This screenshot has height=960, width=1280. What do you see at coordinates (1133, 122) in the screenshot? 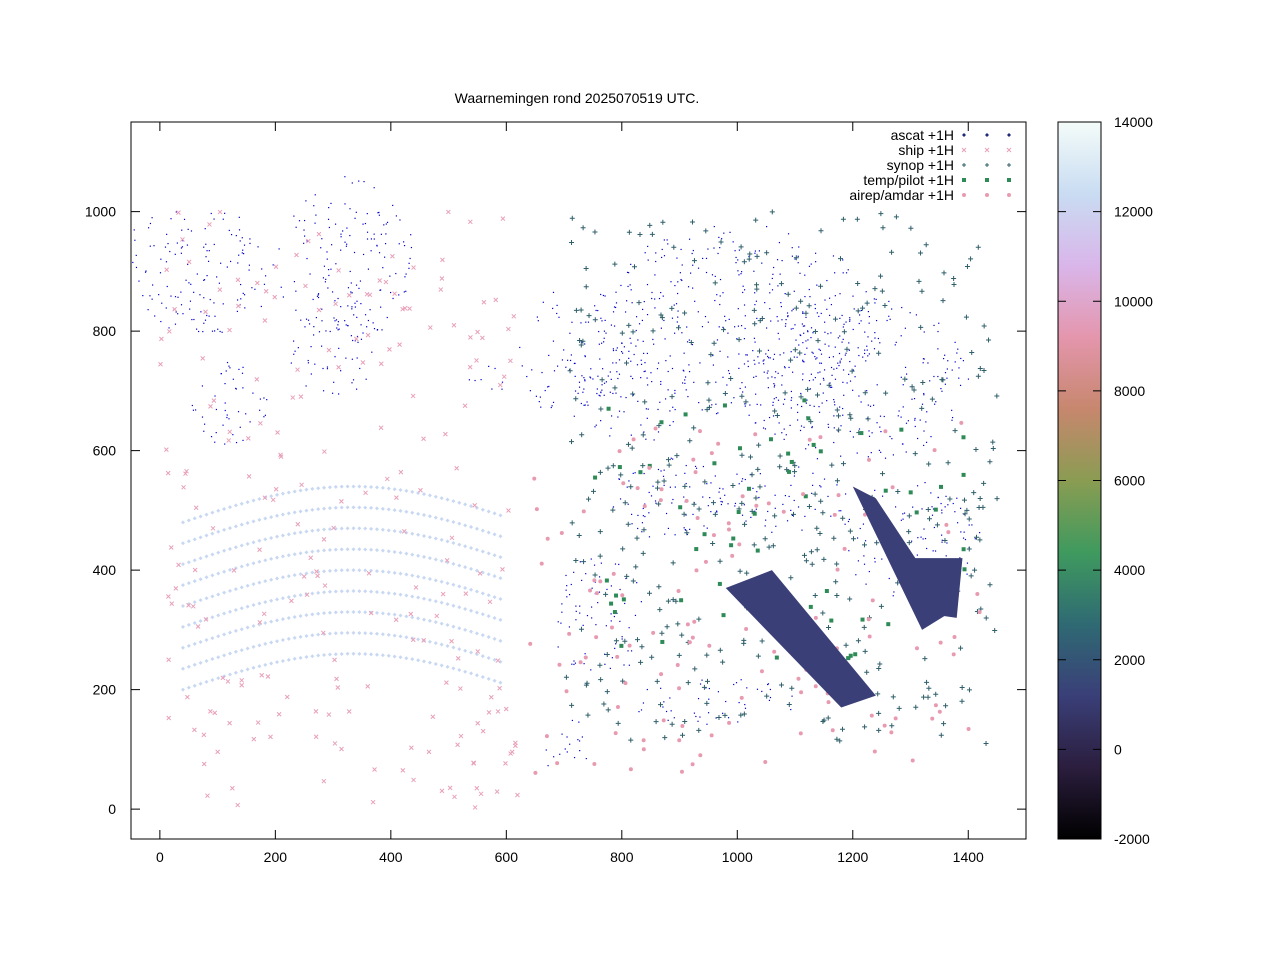
I see `colorbar-tick-label: 14000` at bounding box center [1133, 122].